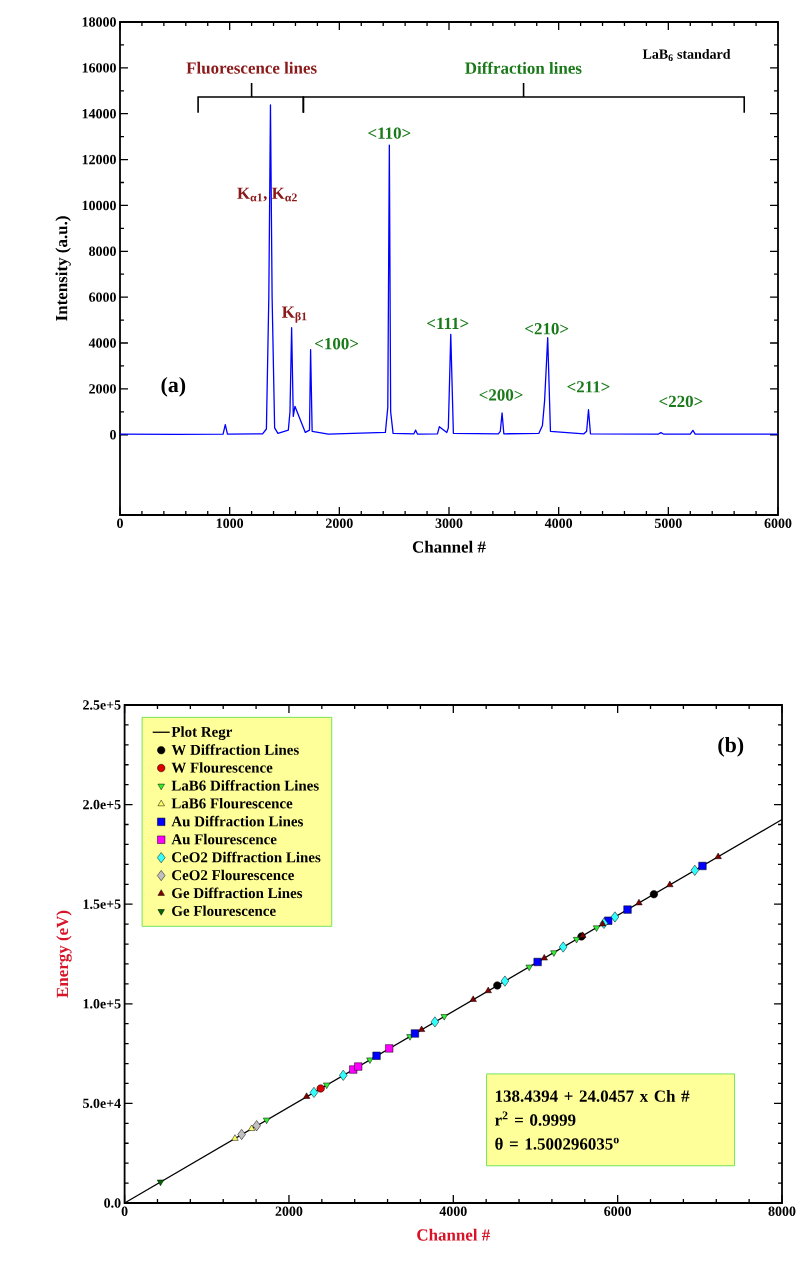  What do you see at coordinates (224, 839) in the screenshot?
I see `legend-label: Au Flourescence` at bounding box center [224, 839].